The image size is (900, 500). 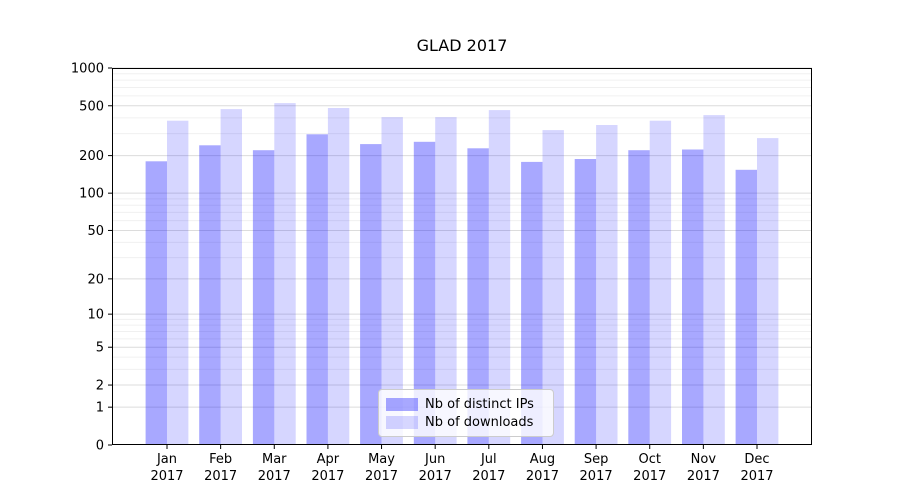 What do you see at coordinates (100, 386) in the screenshot?
I see `y-tick-label: 2` at bounding box center [100, 386].